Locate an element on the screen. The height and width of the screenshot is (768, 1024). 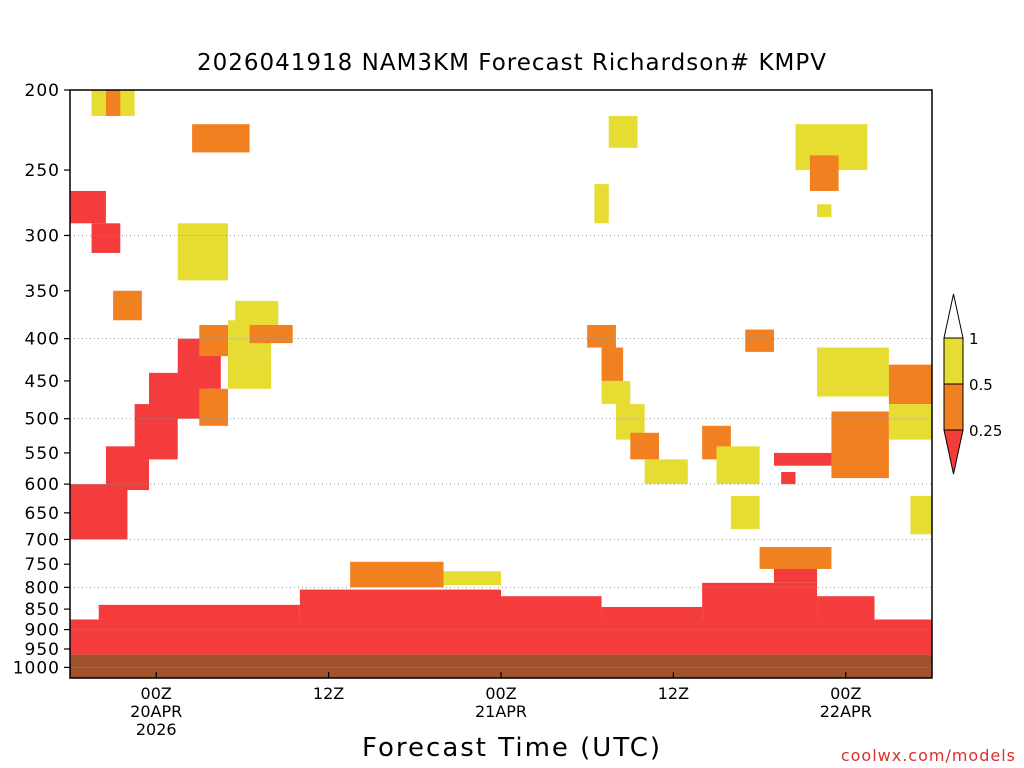
y-tick-label: 650 is located at coordinates (42, 514).